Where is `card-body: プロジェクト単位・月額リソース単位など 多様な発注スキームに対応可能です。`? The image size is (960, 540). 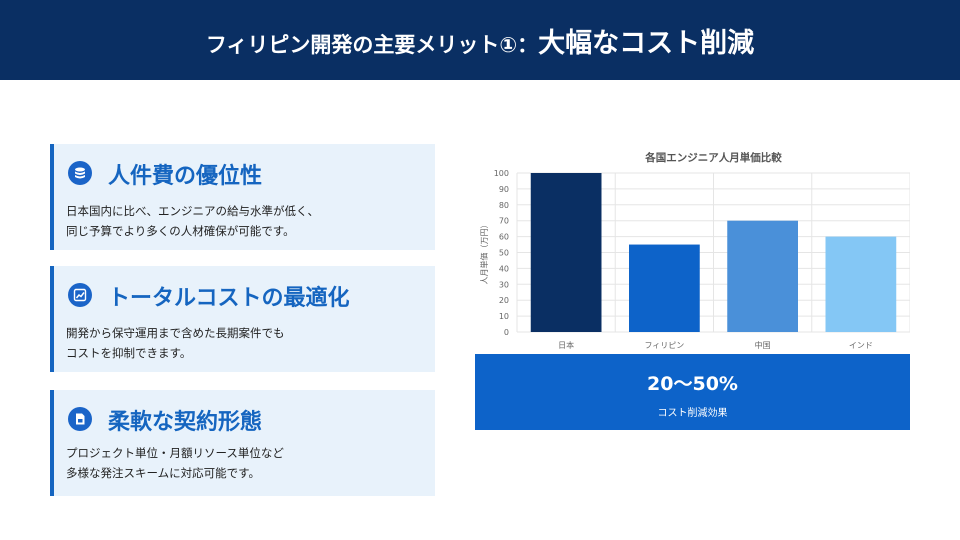
card-body: プロジェクト単位・月額リソース単位など 多様な発注スキームに対応可能です。 is located at coordinates (175, 463).